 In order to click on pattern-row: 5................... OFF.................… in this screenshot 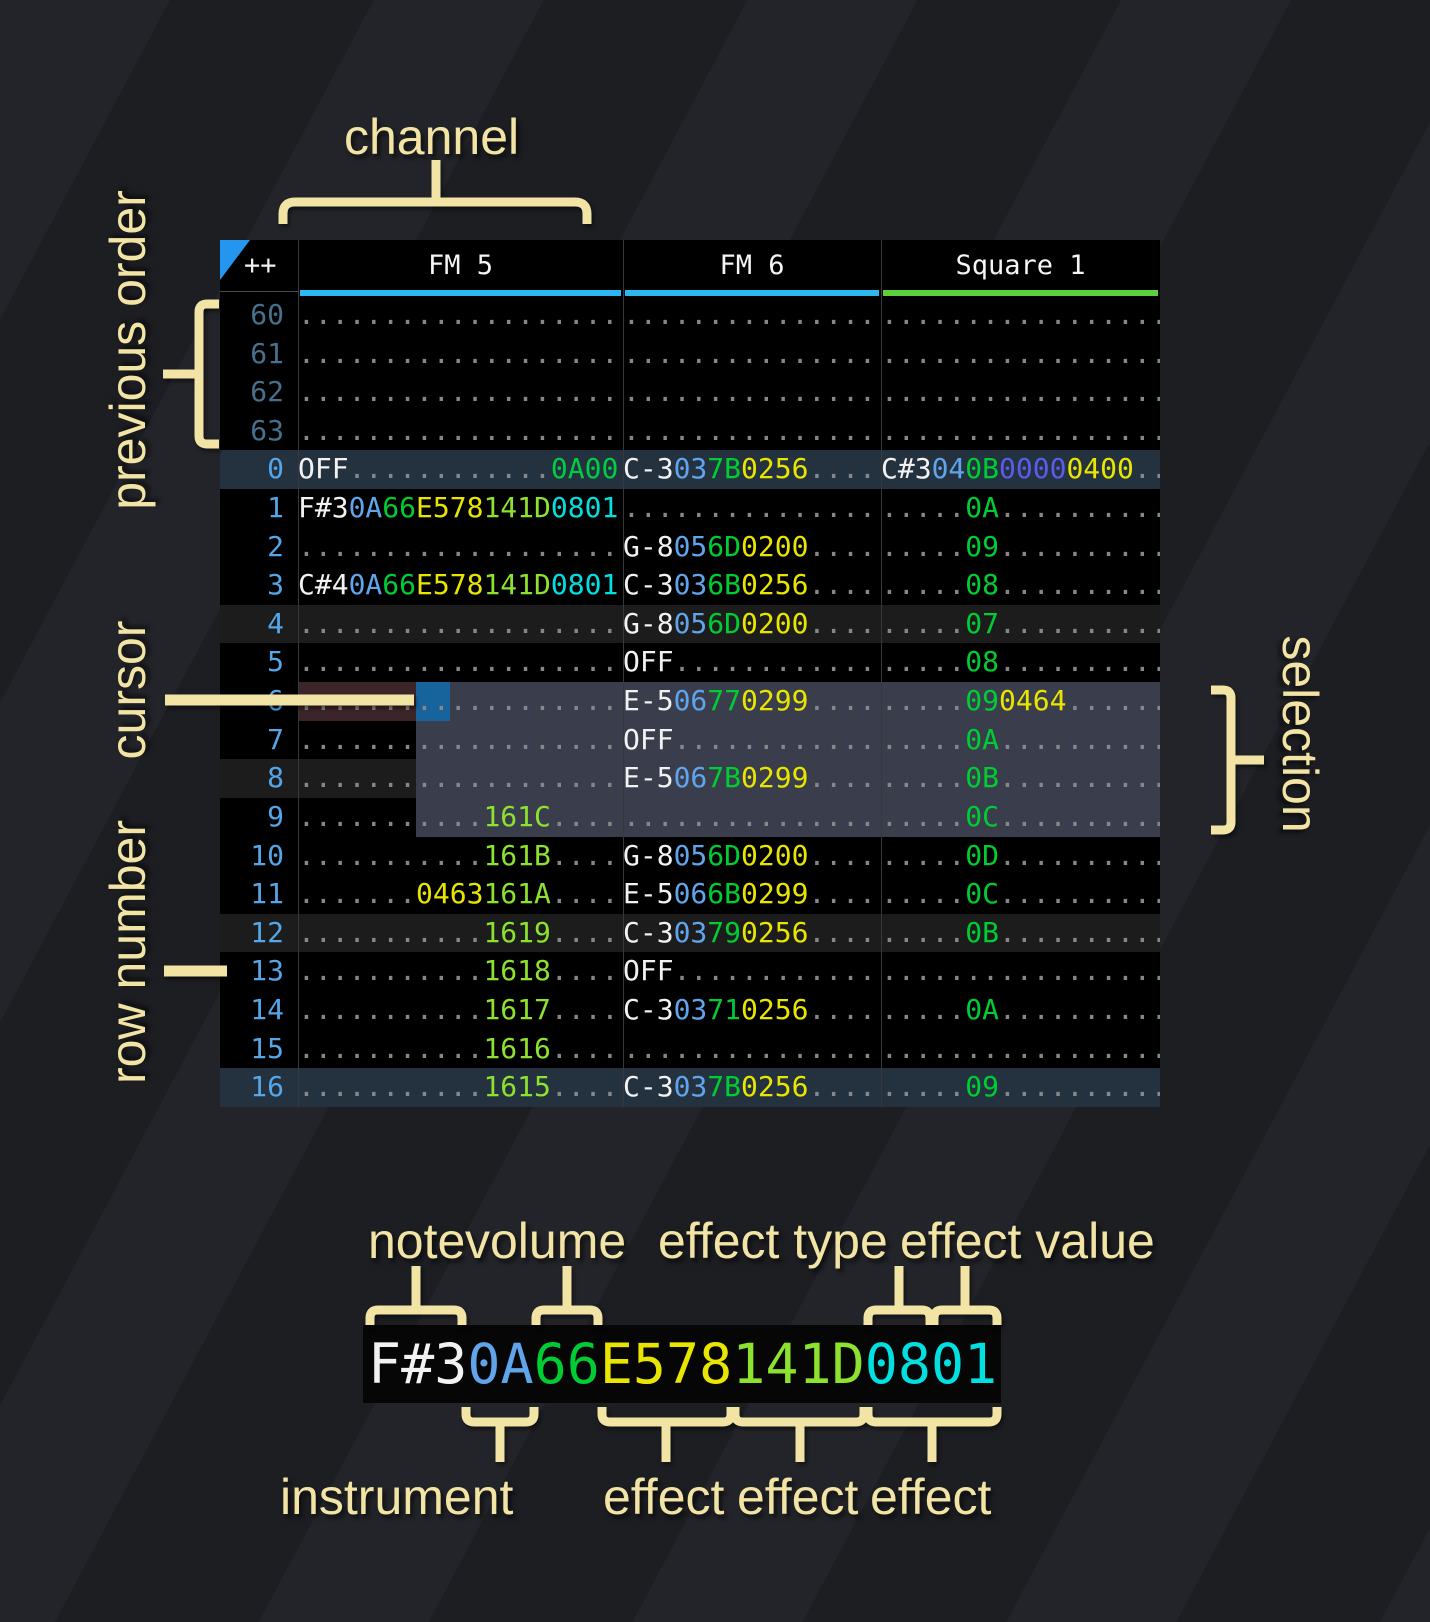, I will do `click(690, 662)`.